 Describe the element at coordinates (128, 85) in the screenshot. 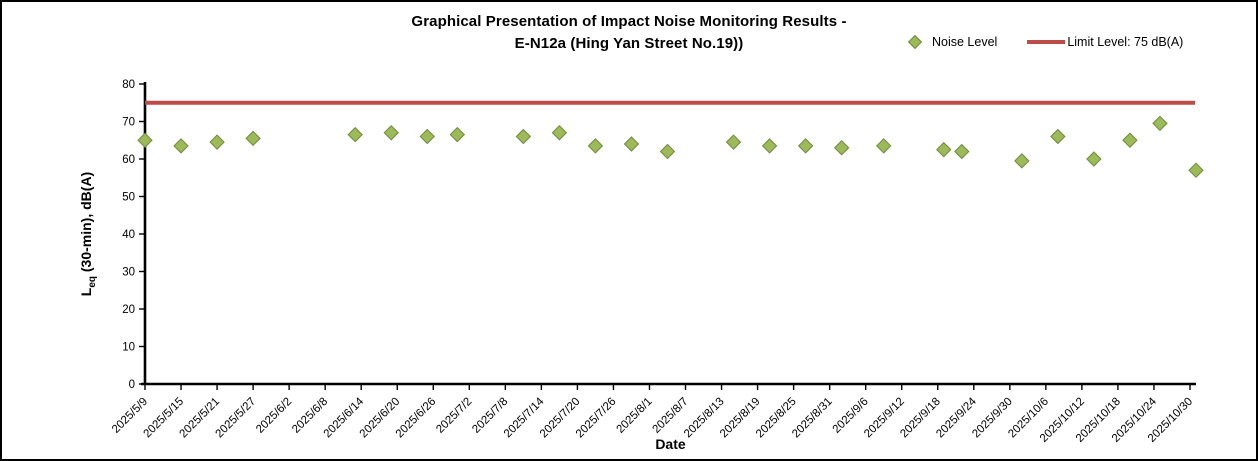

I see `y-tick-label: 80` at that location.